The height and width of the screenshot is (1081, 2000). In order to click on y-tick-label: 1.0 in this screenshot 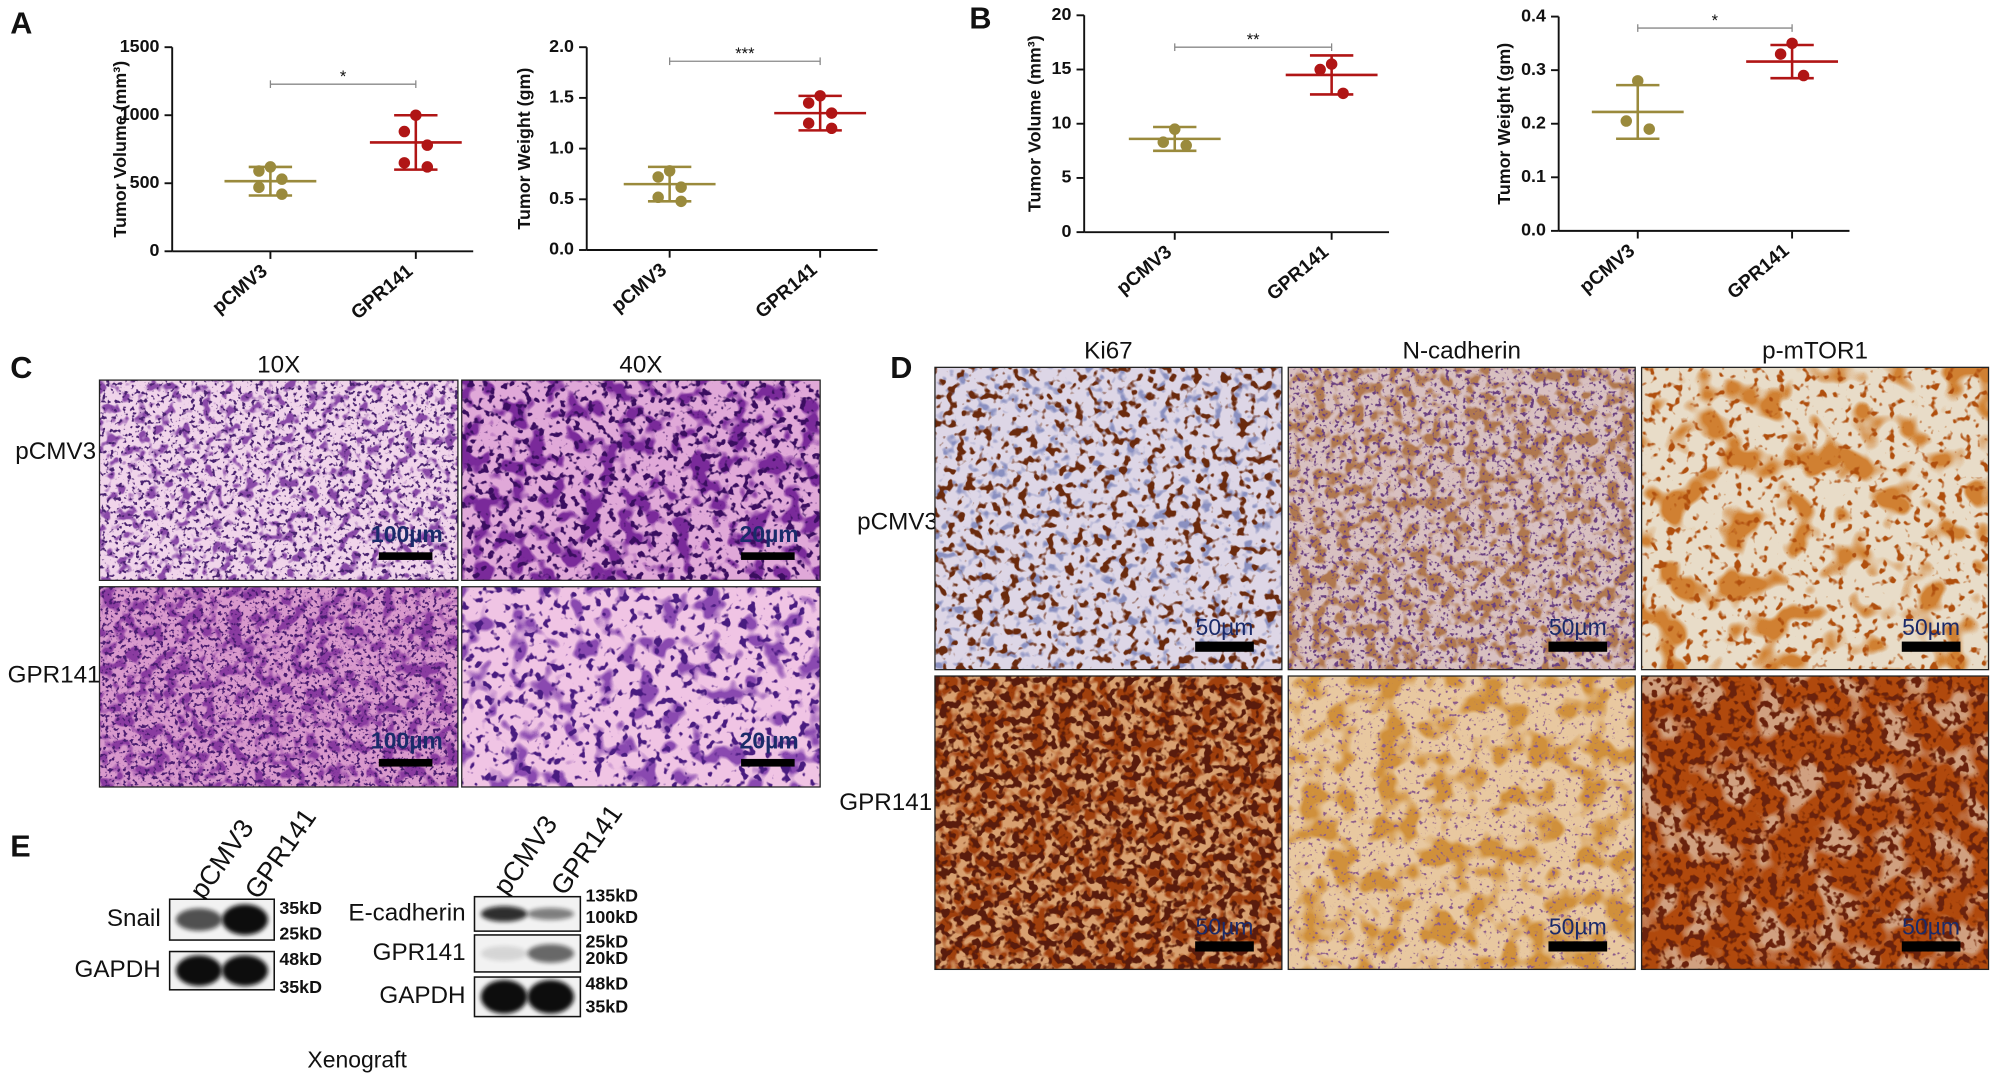, I will do `click(561, 147)`.